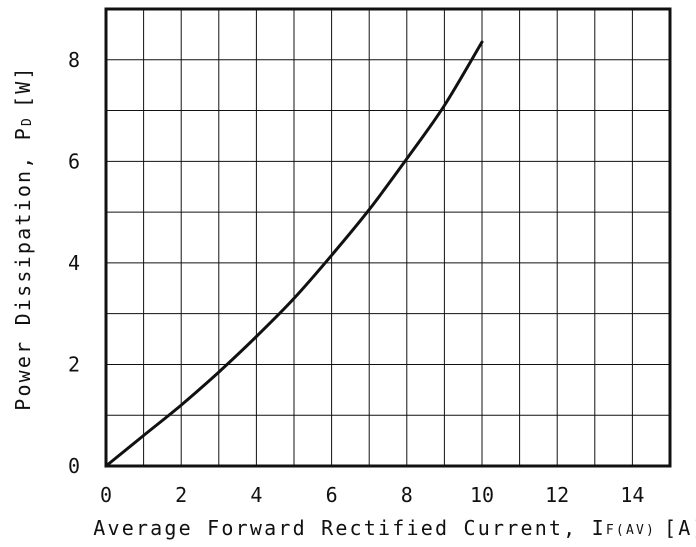 The width and height of the screenshot is (696, 547). I want to click on y-tick-labels: 0 2 4 6 8, so click(74, 263).